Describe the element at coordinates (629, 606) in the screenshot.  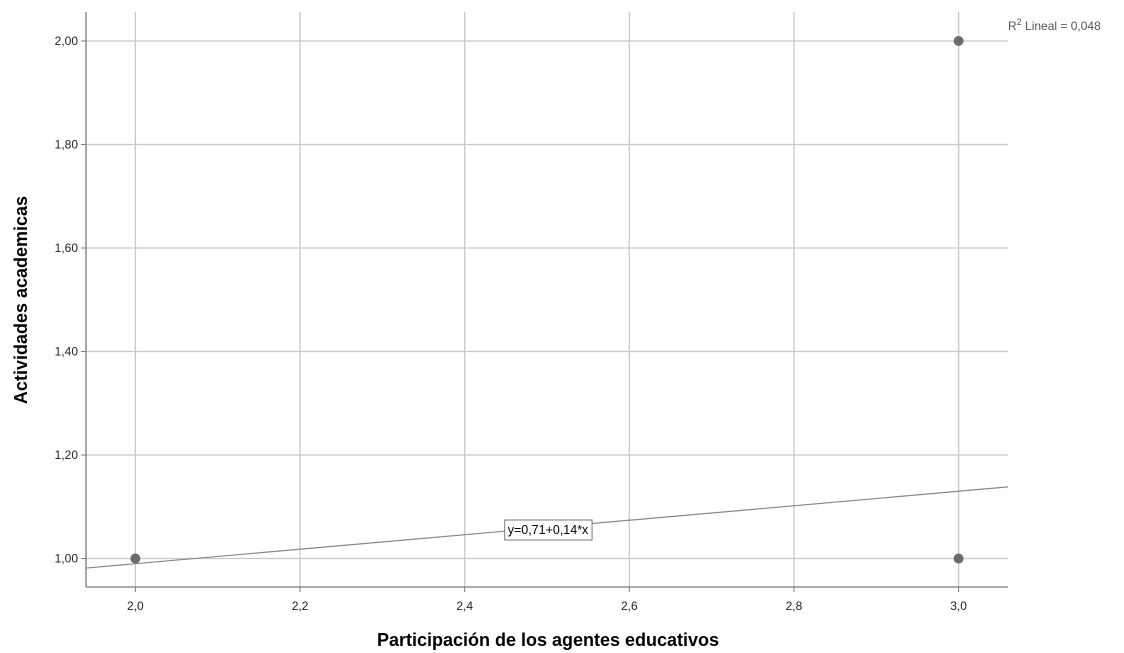
I see `x-tick-label: 2,6` at that location.